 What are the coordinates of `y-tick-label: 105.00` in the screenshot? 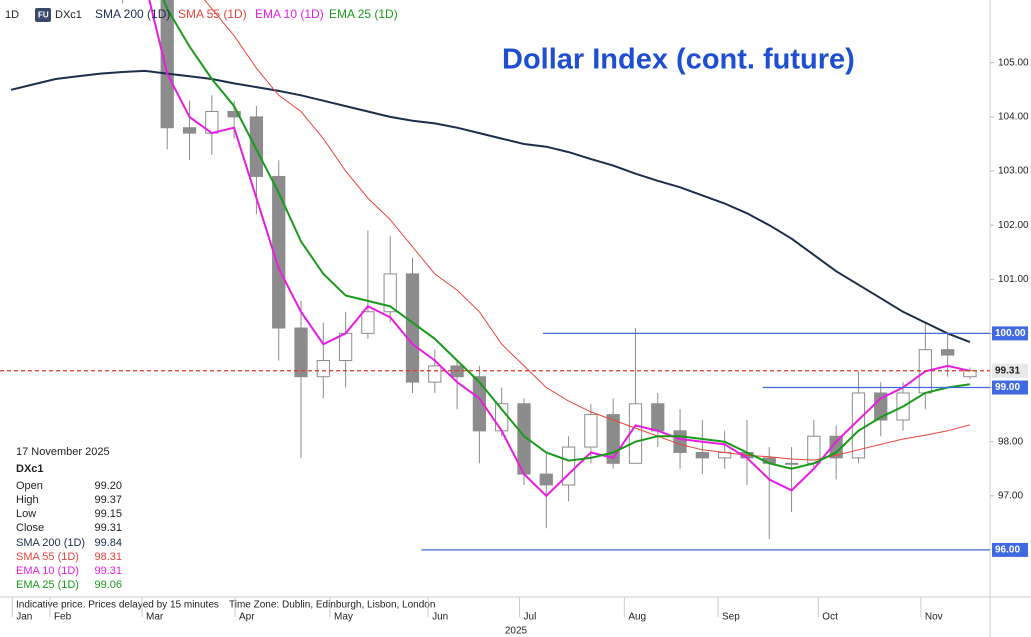 It's located at (1013, 62).